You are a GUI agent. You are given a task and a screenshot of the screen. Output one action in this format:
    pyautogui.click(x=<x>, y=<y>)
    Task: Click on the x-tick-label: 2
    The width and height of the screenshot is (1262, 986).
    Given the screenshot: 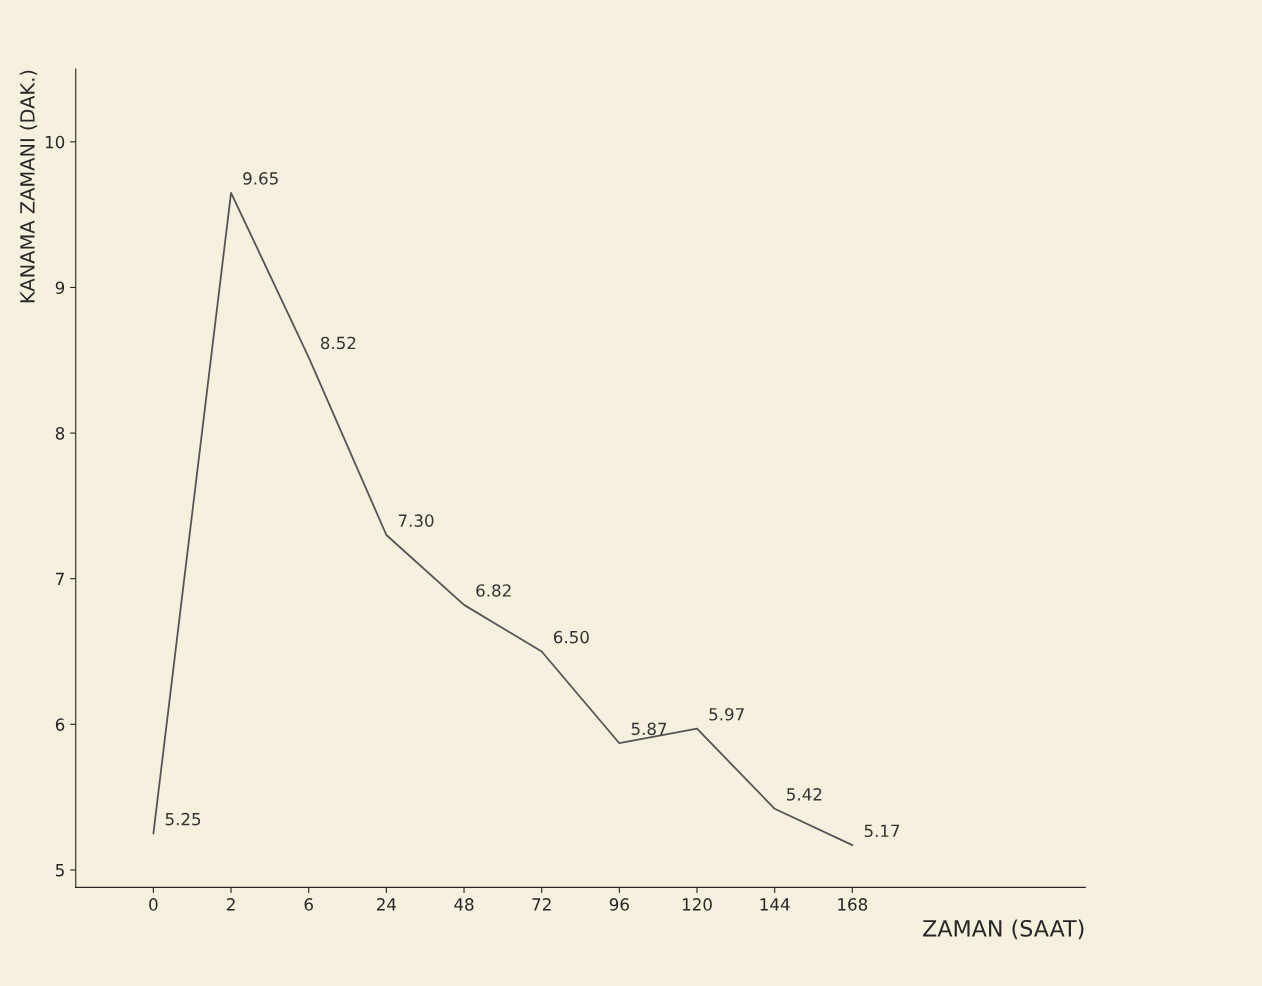 What is the action you would take?
    pyautogui.click(x=230, y=904)
    